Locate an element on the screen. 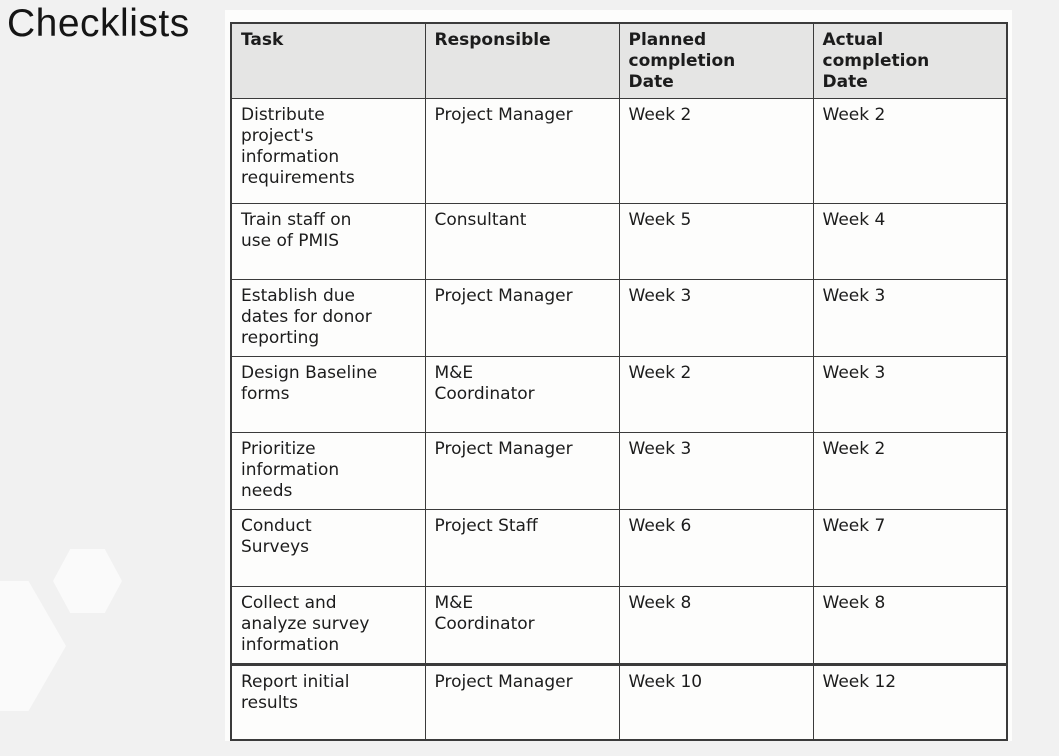  cell-task: Train staff on use of PMIS is located at coordinates (328, 241).